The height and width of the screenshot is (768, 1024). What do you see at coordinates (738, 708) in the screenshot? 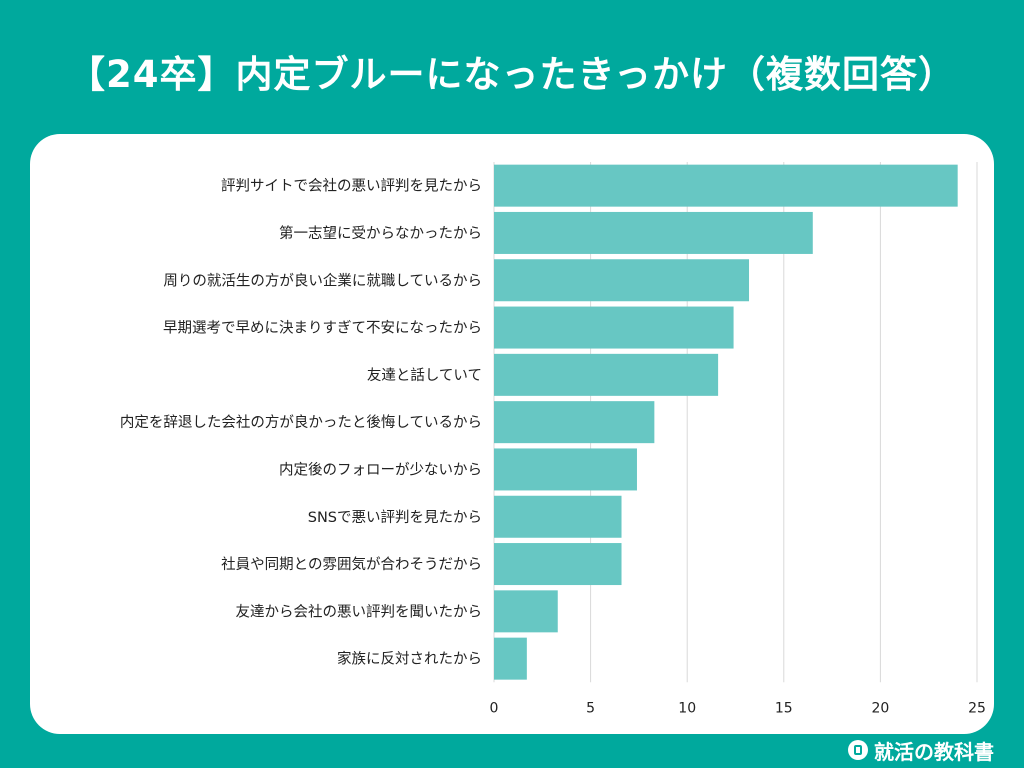
I see `x-axis-ticks: 0 5 10 15 20 25` at bounding box center [738, 708].